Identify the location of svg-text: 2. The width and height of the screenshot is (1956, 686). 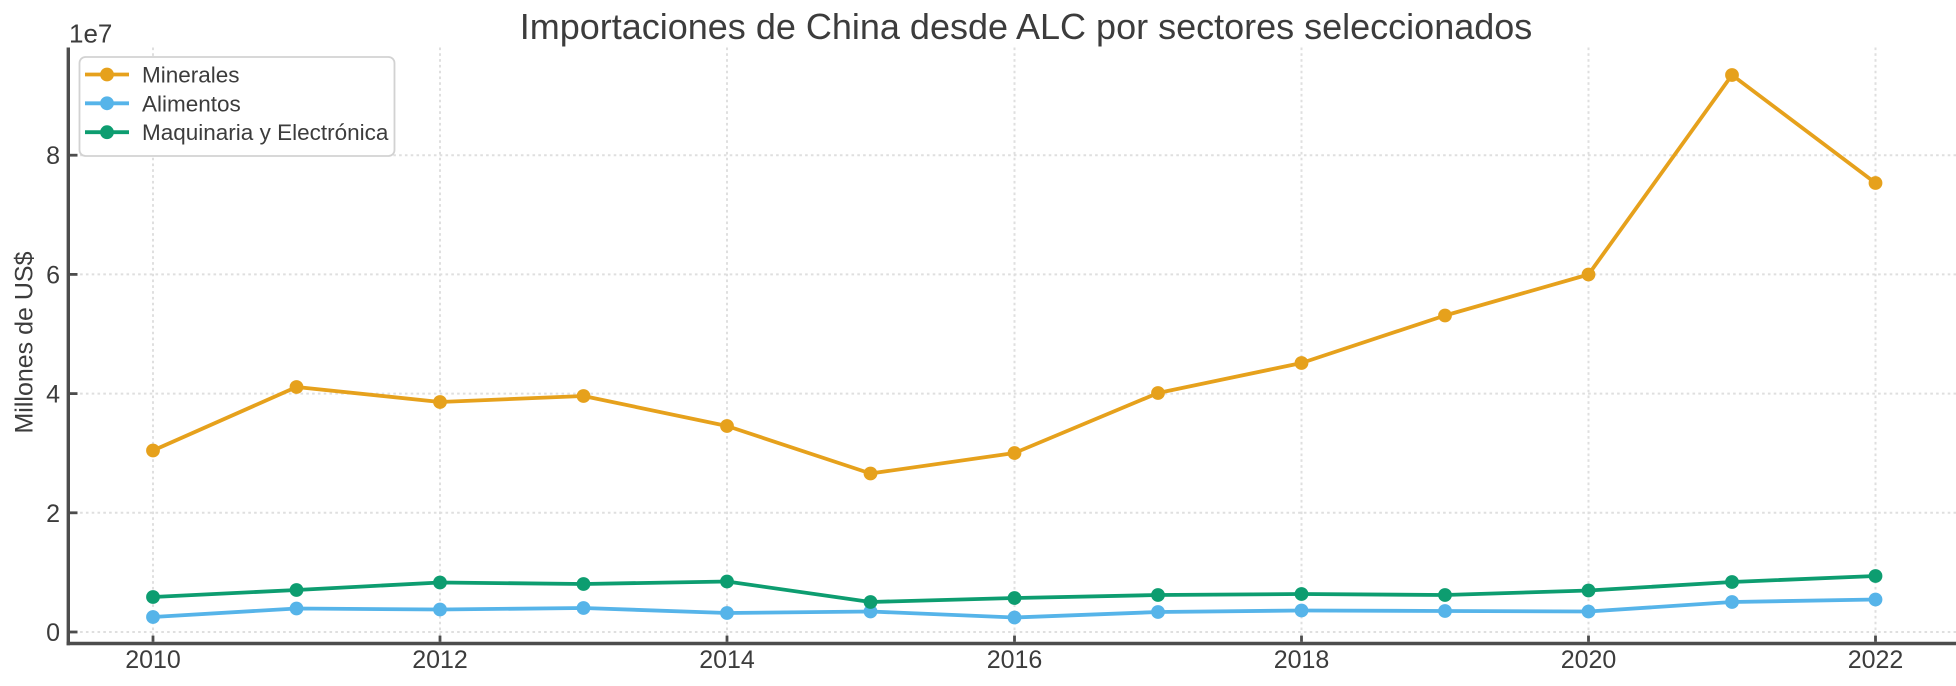
(53, 514).